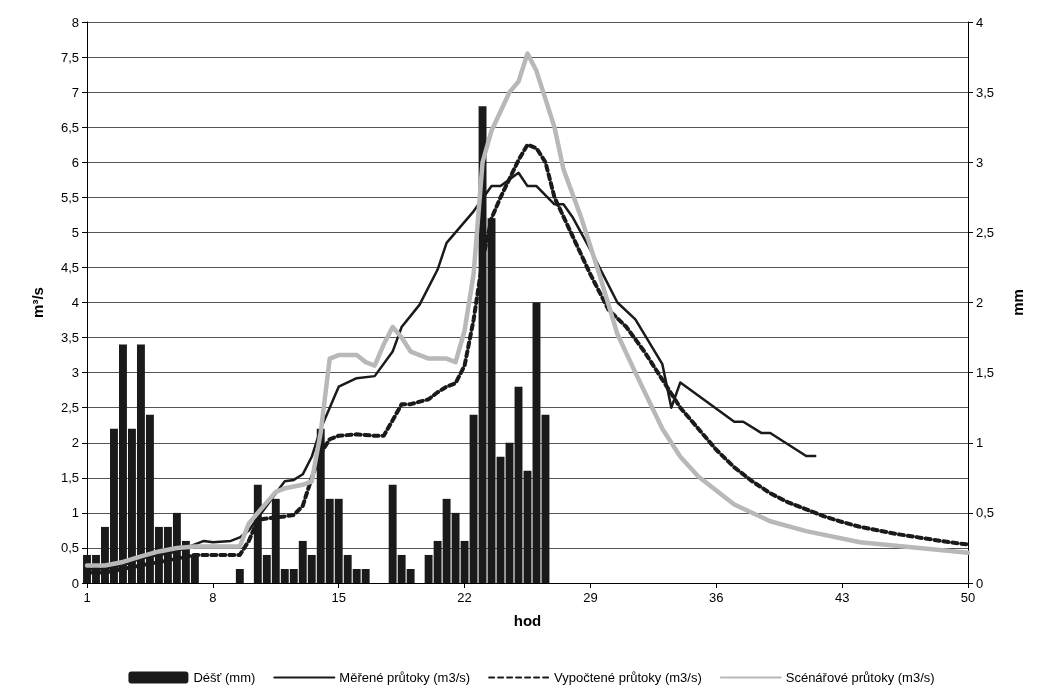 The width and height of the screenshot is (1063, 697). I want to click on y-tick-label: 5, so click(75, 232).